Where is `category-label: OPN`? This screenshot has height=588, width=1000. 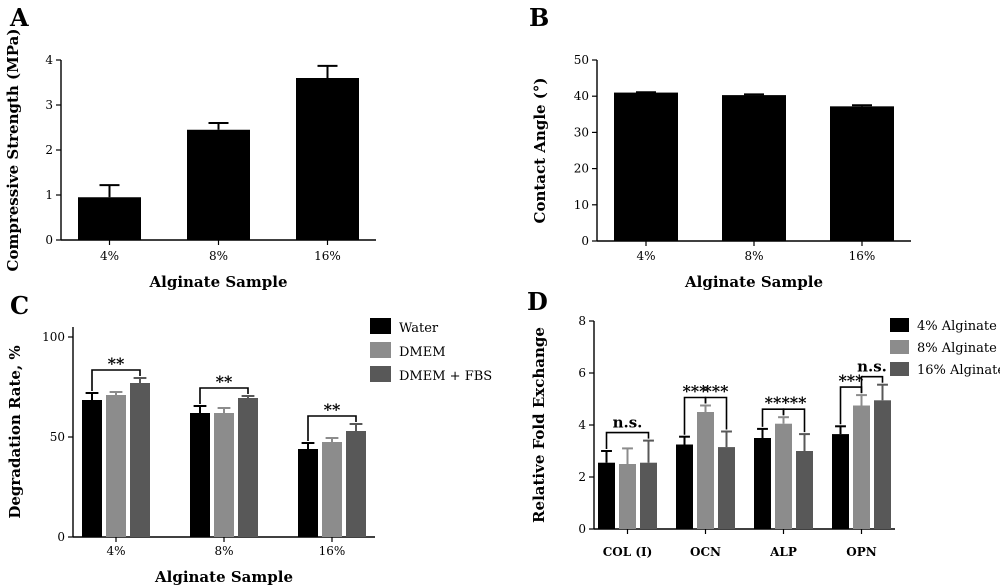 category-label: OPN is located at coordinates (861, 552).